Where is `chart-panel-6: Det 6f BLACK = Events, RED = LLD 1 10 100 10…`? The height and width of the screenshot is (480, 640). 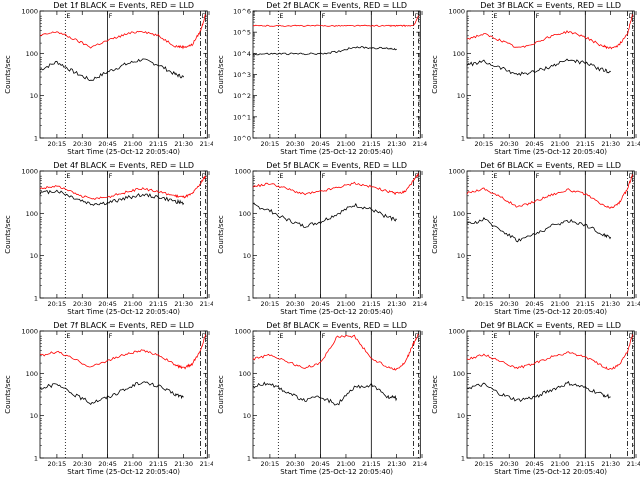 chart-panel-6: Det 6f BLACK = Events, RED = LLD 1 10 100 10… is located at coordinates (535, 238).